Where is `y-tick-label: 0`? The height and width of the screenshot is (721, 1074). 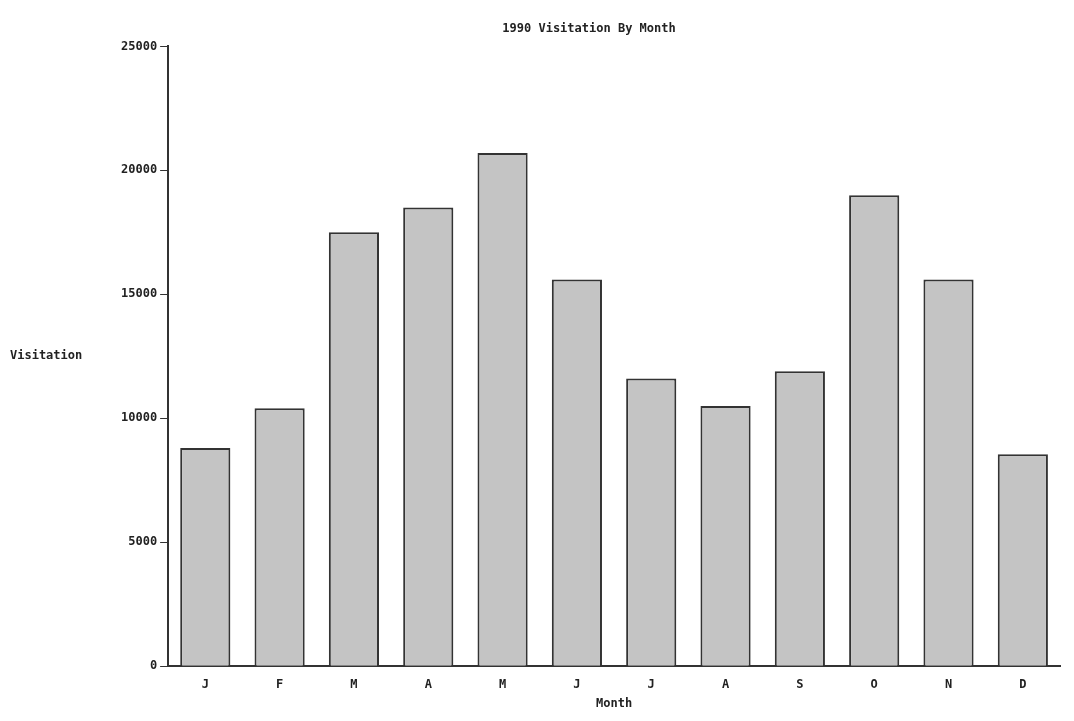 y-tick-label: 0 is located at coordinates (153, 665).